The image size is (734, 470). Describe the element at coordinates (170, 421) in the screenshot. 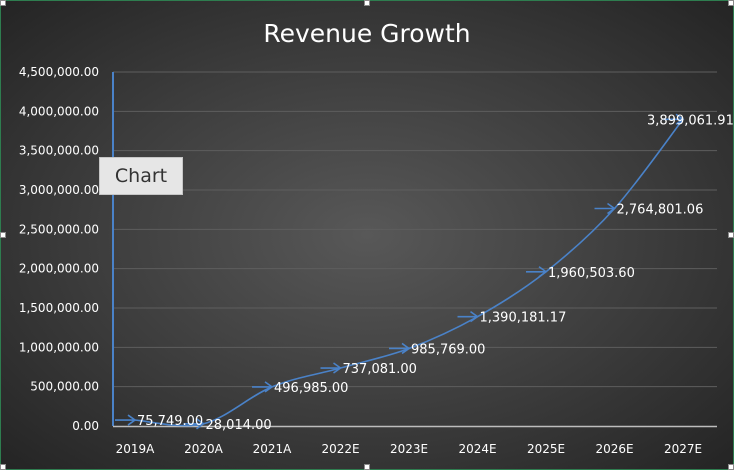

I see `data-label: 75,749.00` at that location.